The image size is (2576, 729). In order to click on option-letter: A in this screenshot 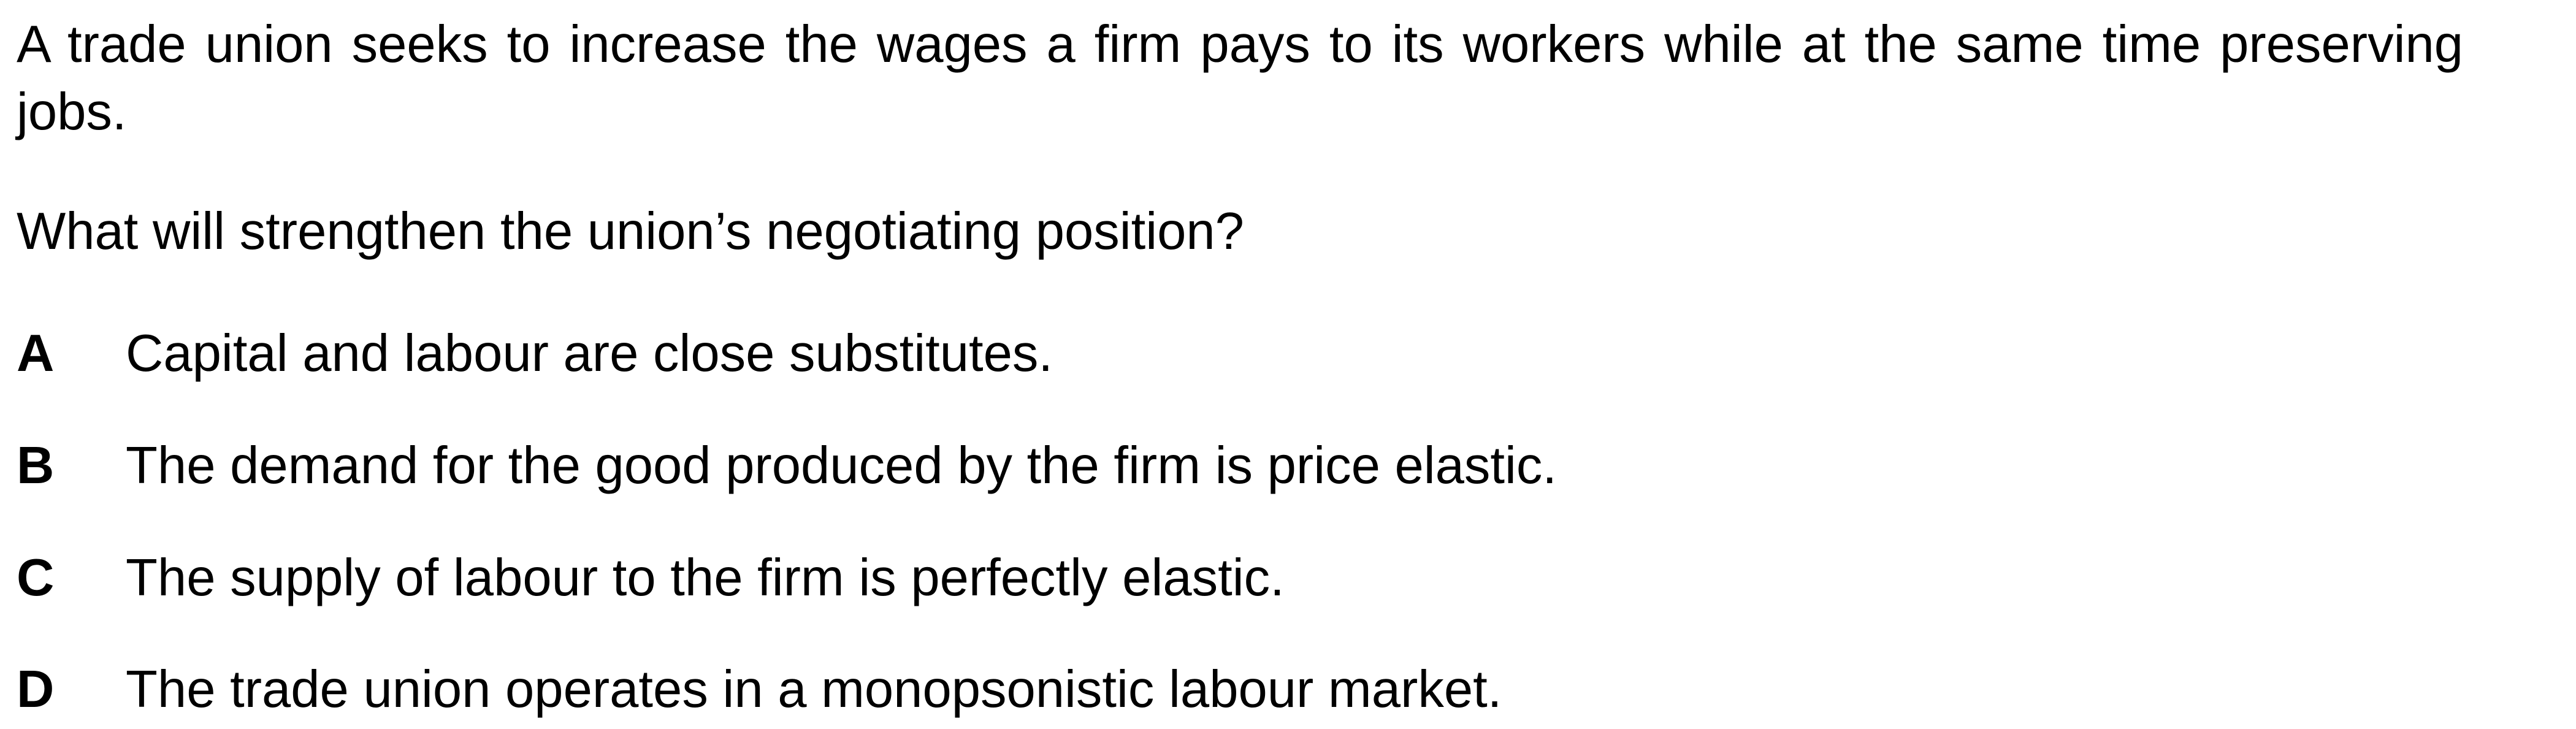, I will do `click(36, 354)`.